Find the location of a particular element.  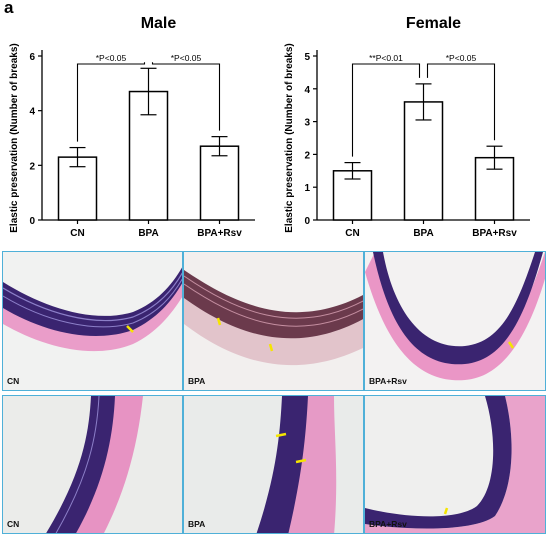

micrograph-c-bpa: BPA is located at coordinates (273, 464).